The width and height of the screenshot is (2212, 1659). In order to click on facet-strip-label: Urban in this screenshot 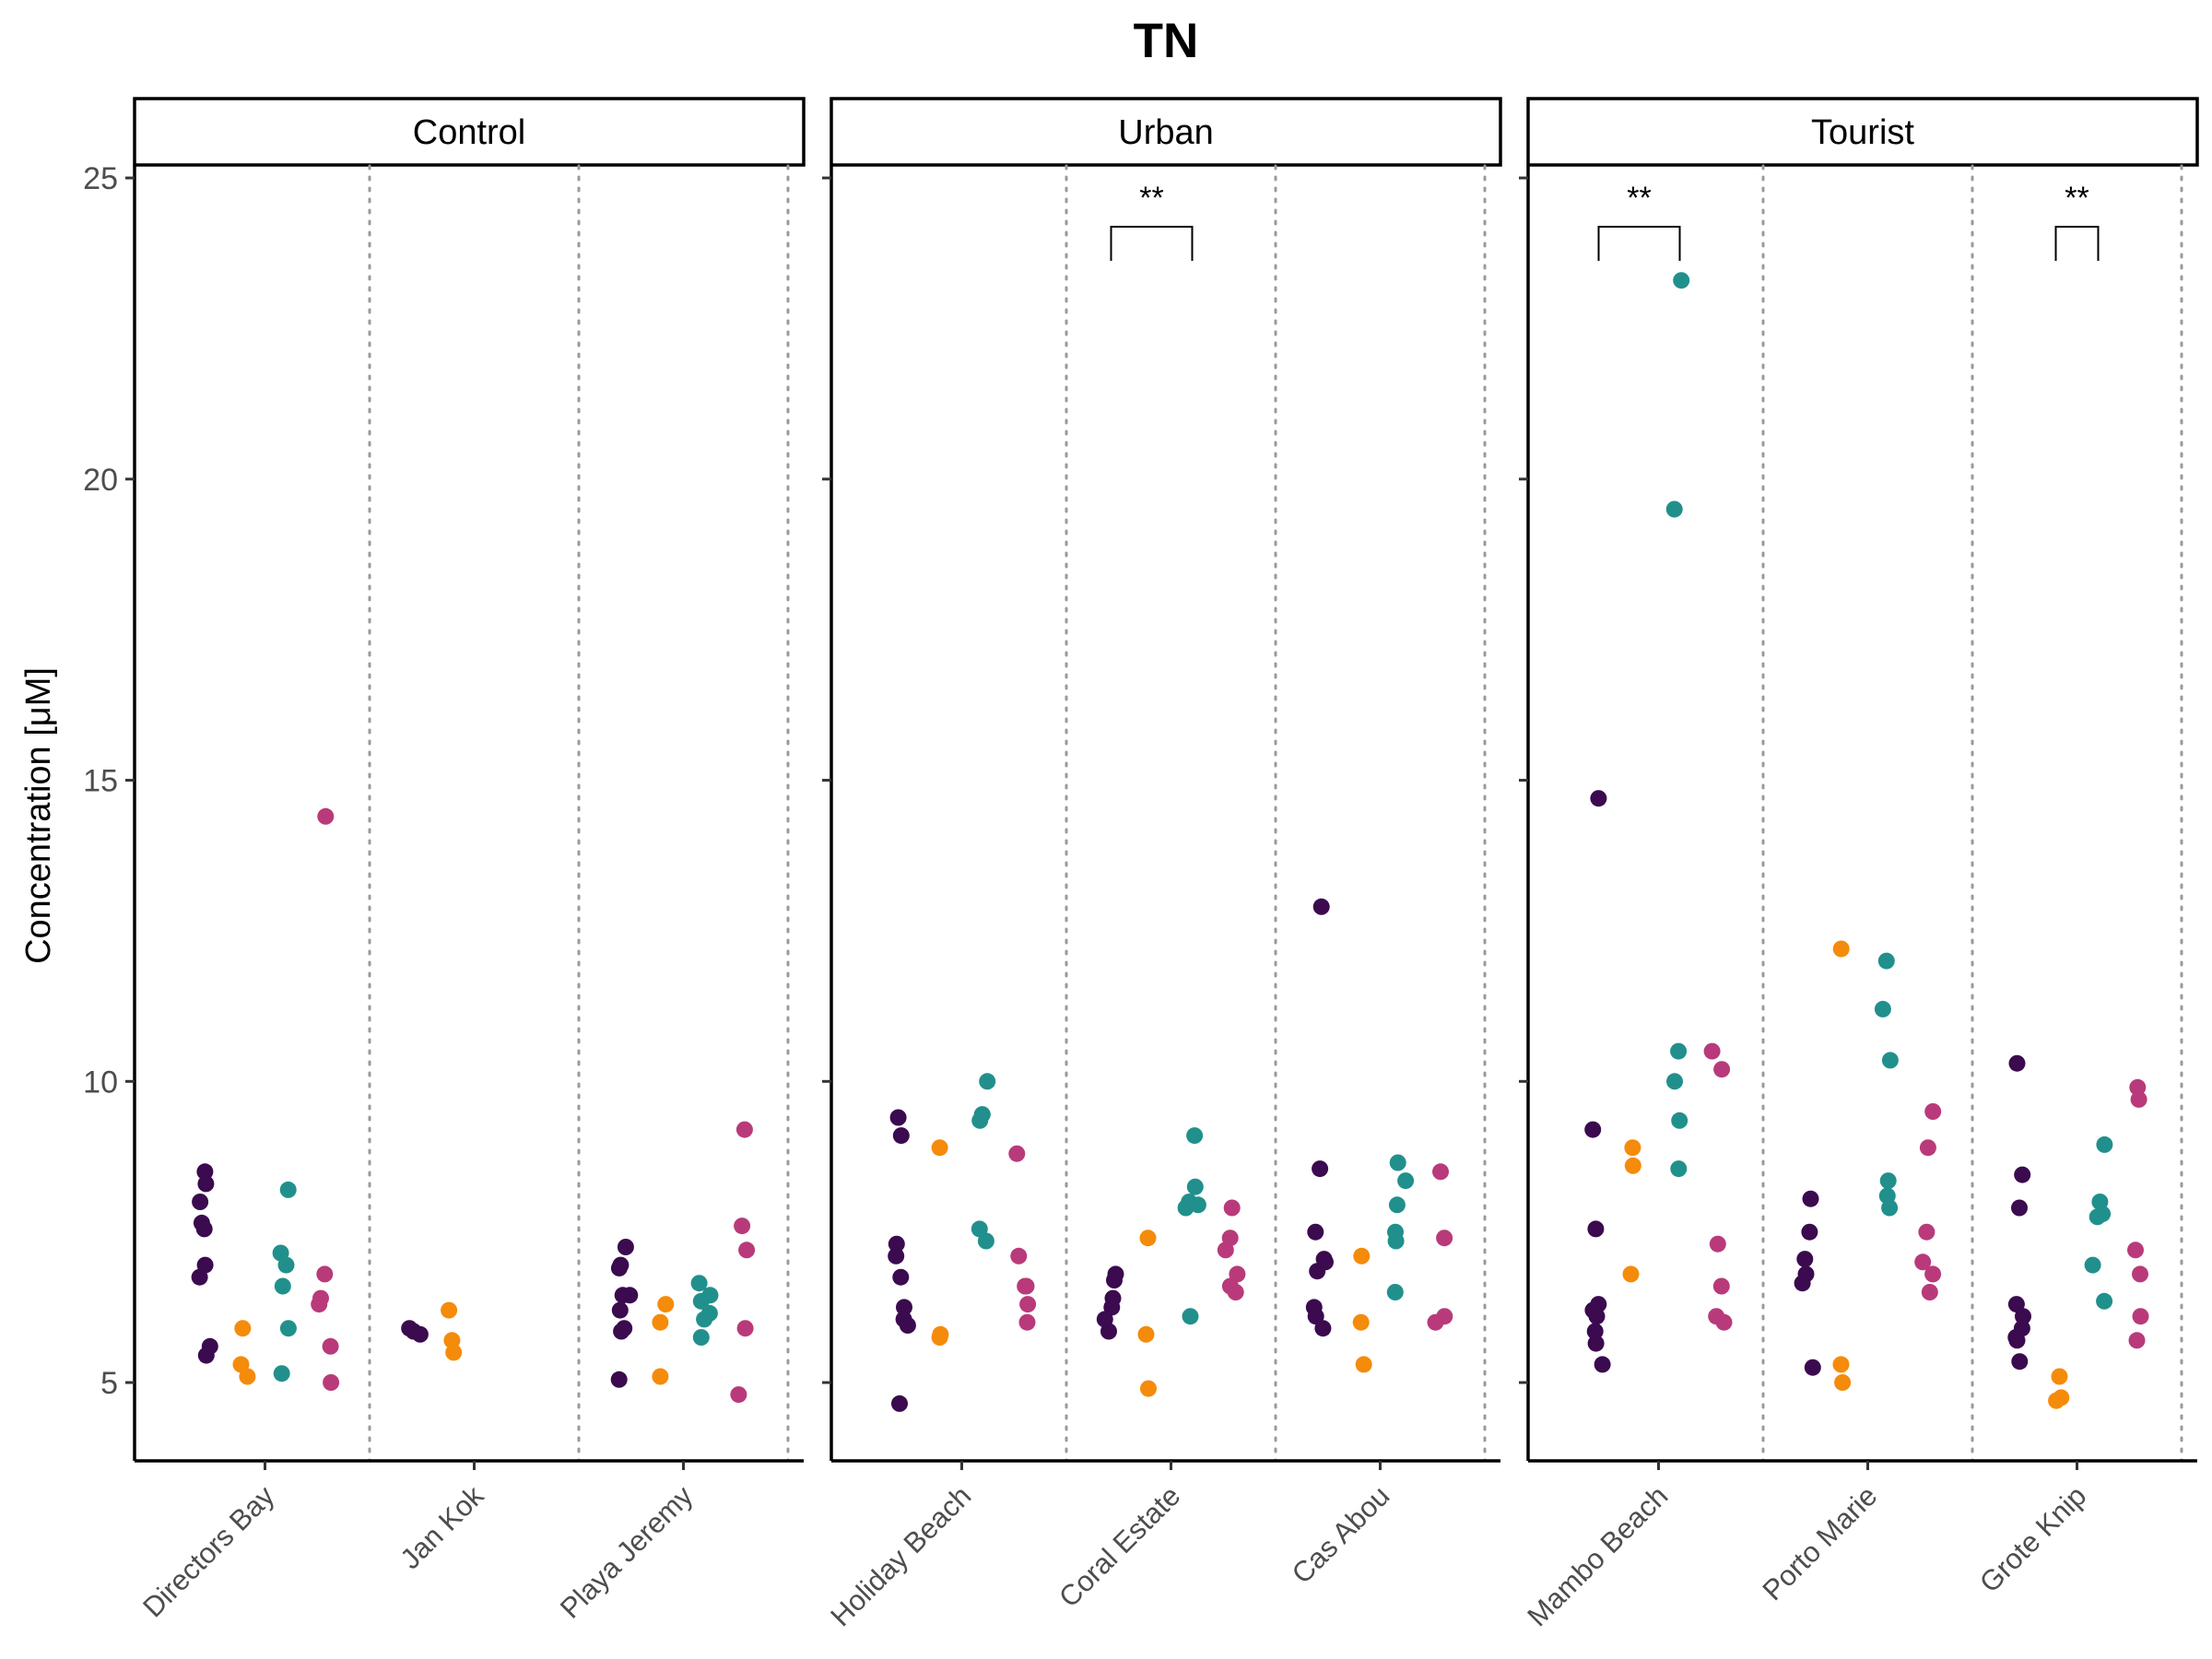, I will do `click(1166, 132)`.